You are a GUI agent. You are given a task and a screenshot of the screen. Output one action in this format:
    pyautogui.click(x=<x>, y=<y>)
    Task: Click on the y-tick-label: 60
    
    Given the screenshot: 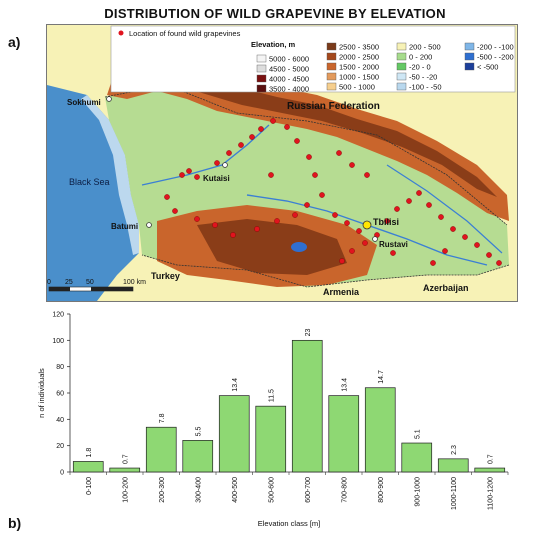 What is the action you would take?
    pyautogui.click(x=60, y=394)
    